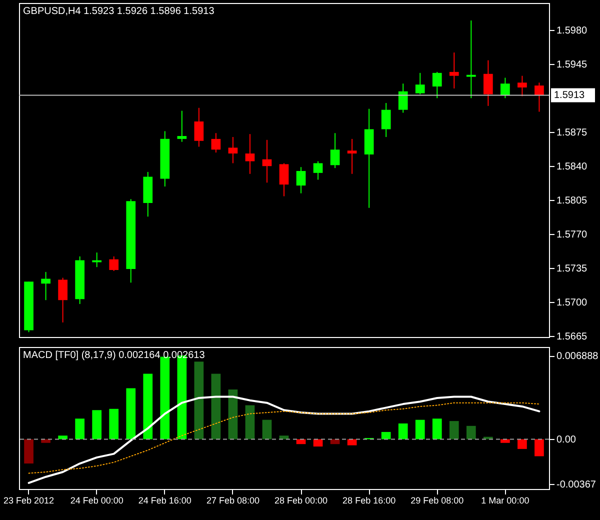  I want to click on y-tick-label: 1.5665, so click(572, 337).